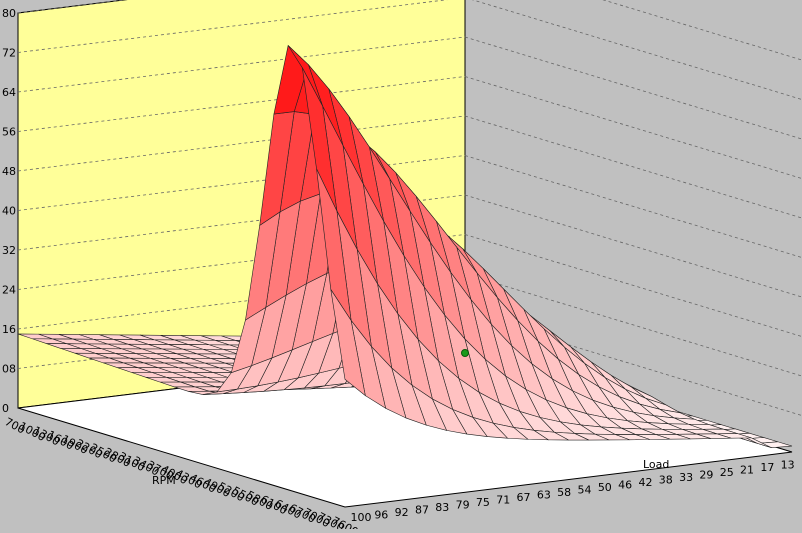  Describe the element at coordinates (564, 492) in the screenshot. I see `load-tick-label: 58` at that location.